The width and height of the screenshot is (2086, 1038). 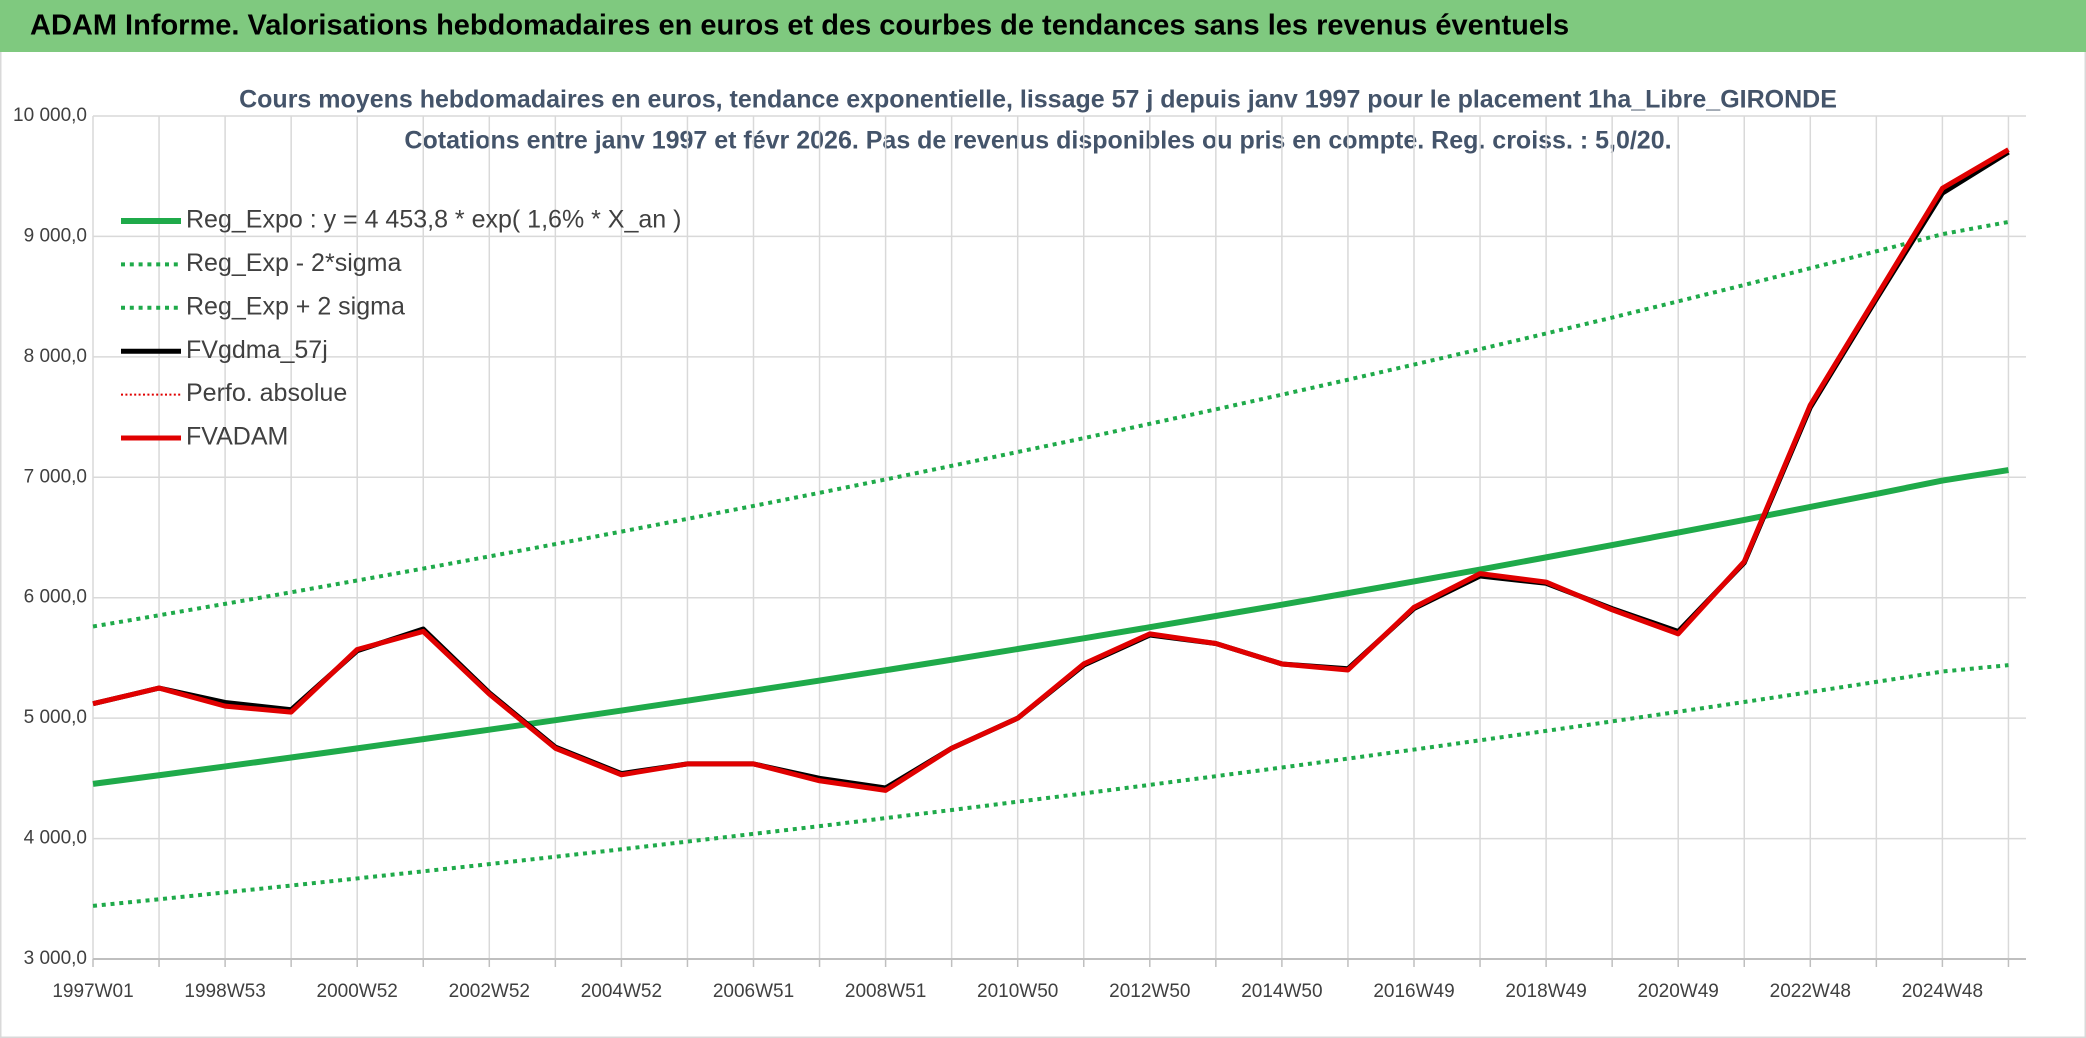 What do you see at coordinates (55, 597) in the screenshot?
I see `y-tick-label: 6 000,0` at bounding box center [55, 597].